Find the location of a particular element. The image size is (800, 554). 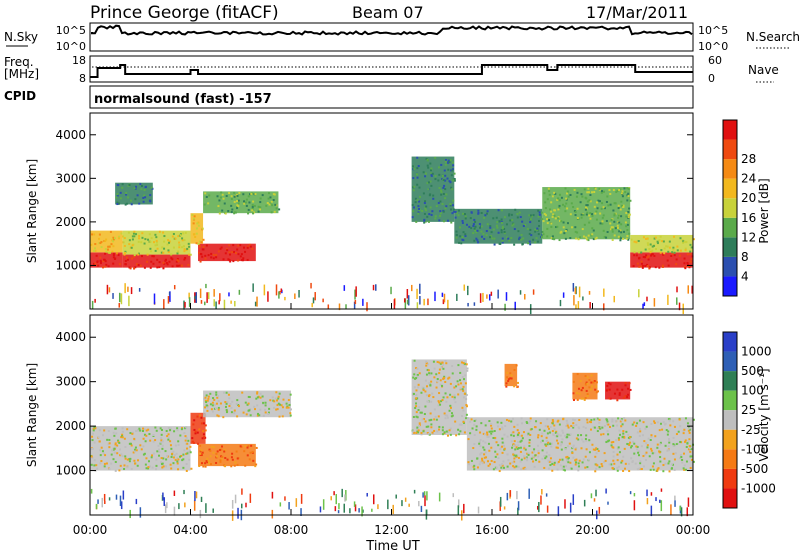

noise-tick-top: 10^5 is located at coordinates (71, 30).